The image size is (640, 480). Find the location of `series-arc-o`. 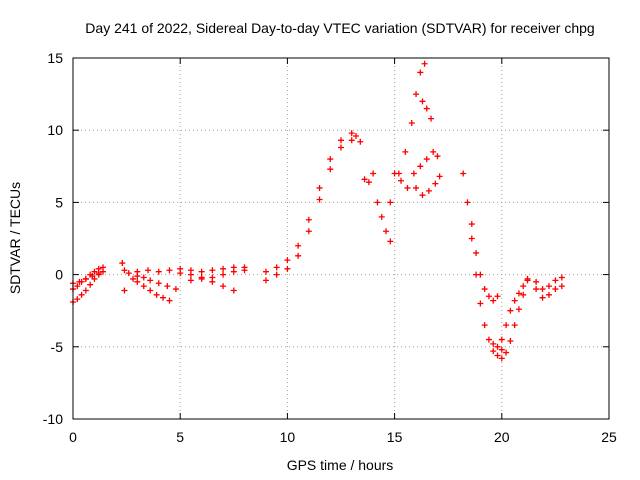

series-arc-o is located at coordinates (427, 110).